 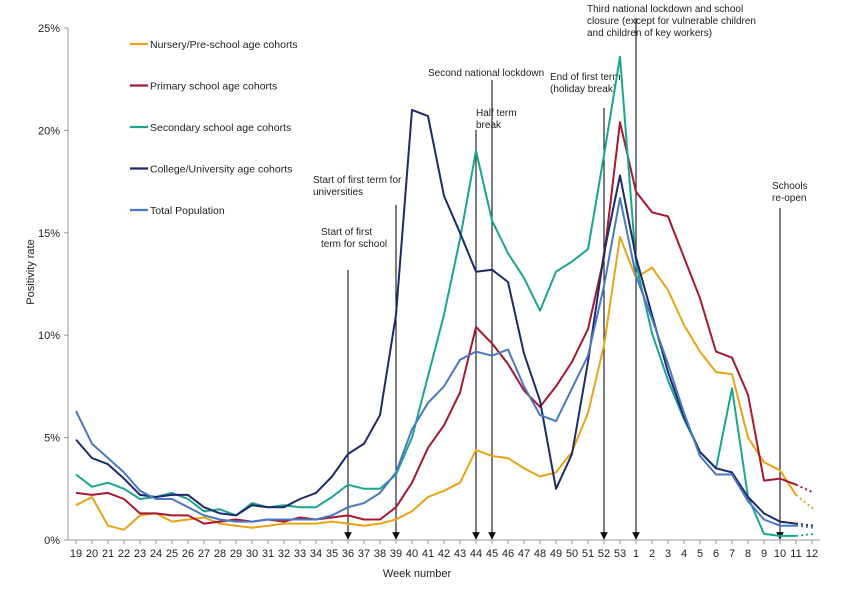 What do you see at coordinates (412, 554) in the screenshot?
I see `x-tick-label: 40` at bounding box center [412, 554].